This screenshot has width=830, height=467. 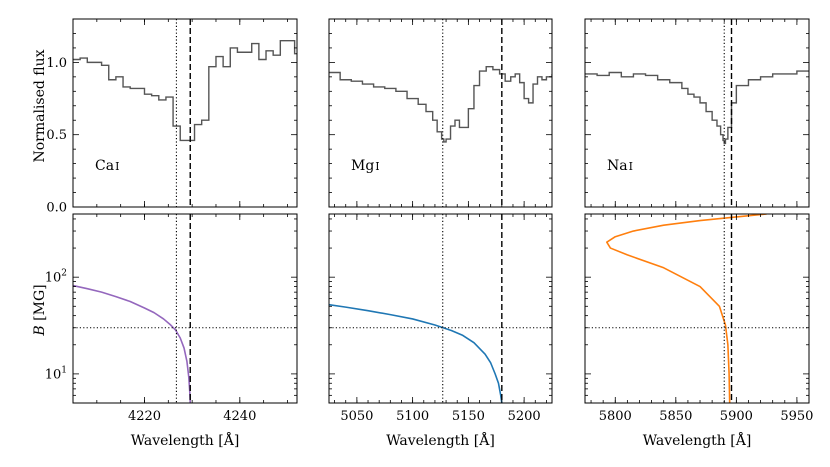 I want to click on x-tick-label-na: 5800, so click(x=615, y=416).